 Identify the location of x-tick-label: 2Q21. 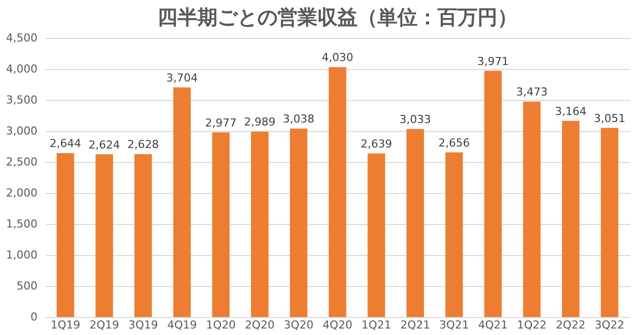
(415, 325).